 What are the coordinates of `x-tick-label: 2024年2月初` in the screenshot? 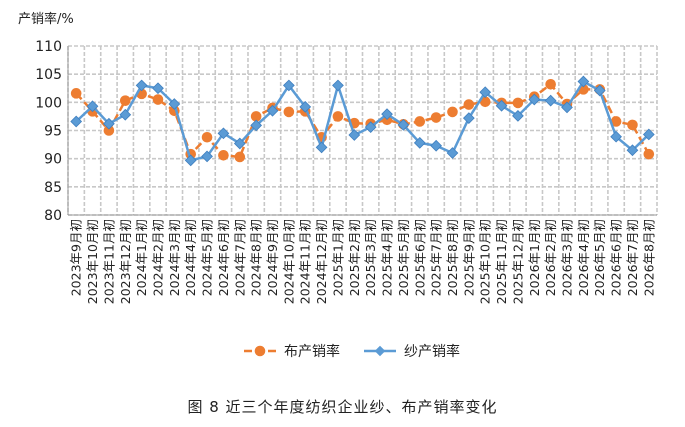 It's located at (157, 257).